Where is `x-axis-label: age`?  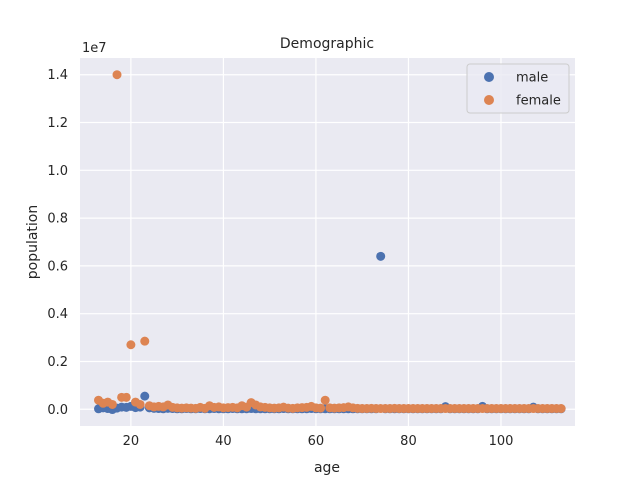
x-axis-label: age is located at coordinates (327, 468).